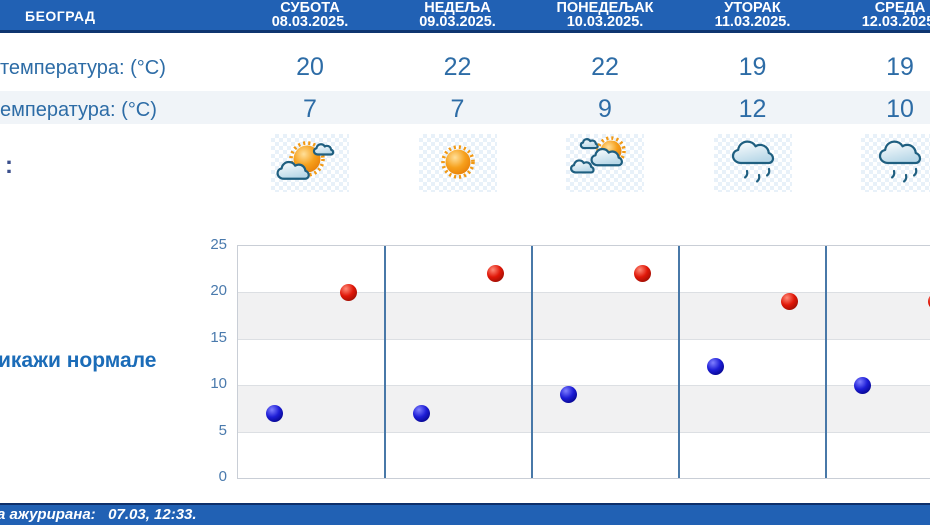 The image size is (930, 525). I want to click on day-column-2: НЕДЕЉА 09.03.2025., so click(458, 15).